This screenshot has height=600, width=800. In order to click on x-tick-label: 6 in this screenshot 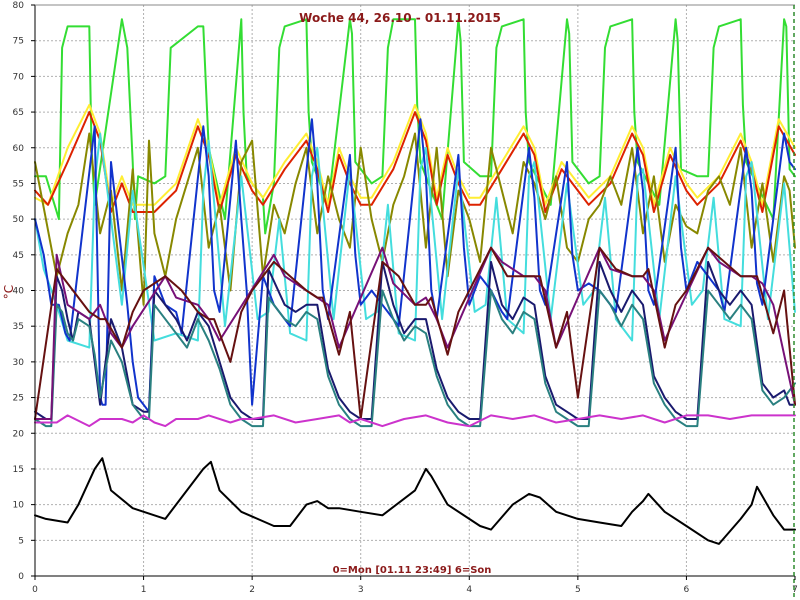, I will do `click(687, 590)`.